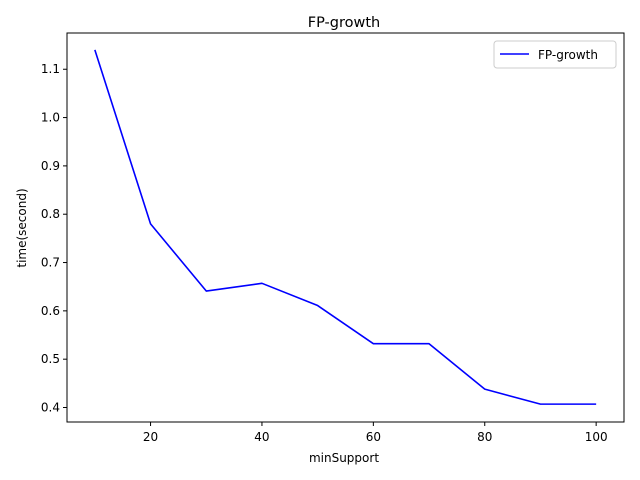 The height and width of the screenshot is (480, 640). What do you see at coordinates (50, 311) in the screenshot?
I see `y-tick-label: 0.6` at bounding box center [50, 311].